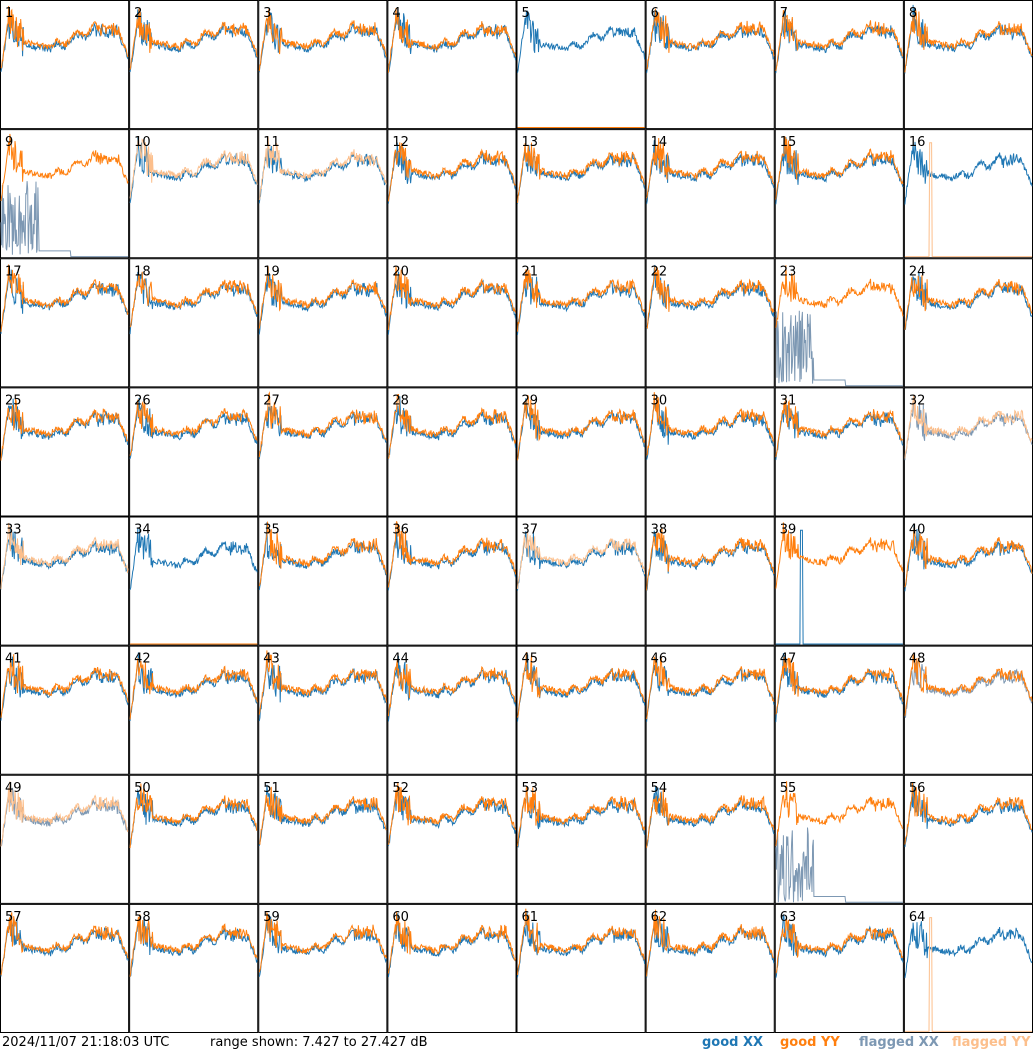 This screenshot has height=1053, width=1033. I want to click on panel-label: 11, so click(271, 142).